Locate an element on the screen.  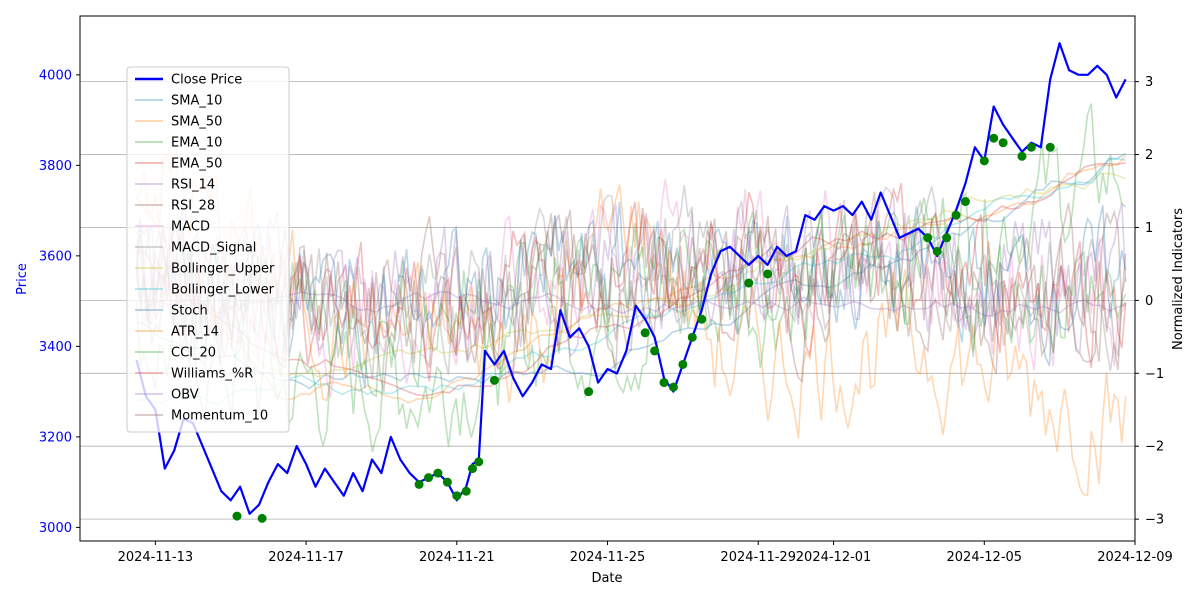
legend-box is located at coordinates (208, 249).